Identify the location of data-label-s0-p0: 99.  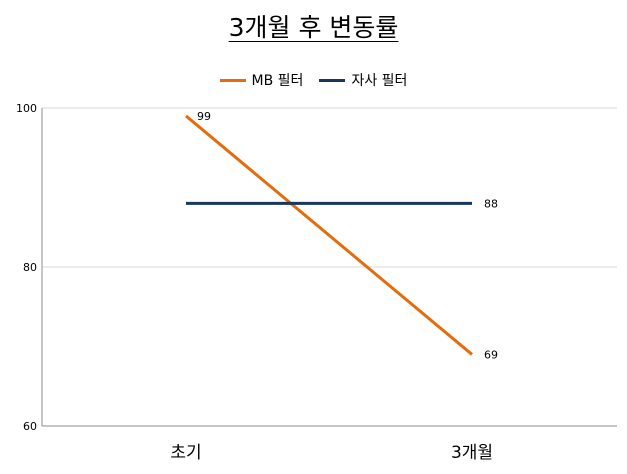
(204, 116).